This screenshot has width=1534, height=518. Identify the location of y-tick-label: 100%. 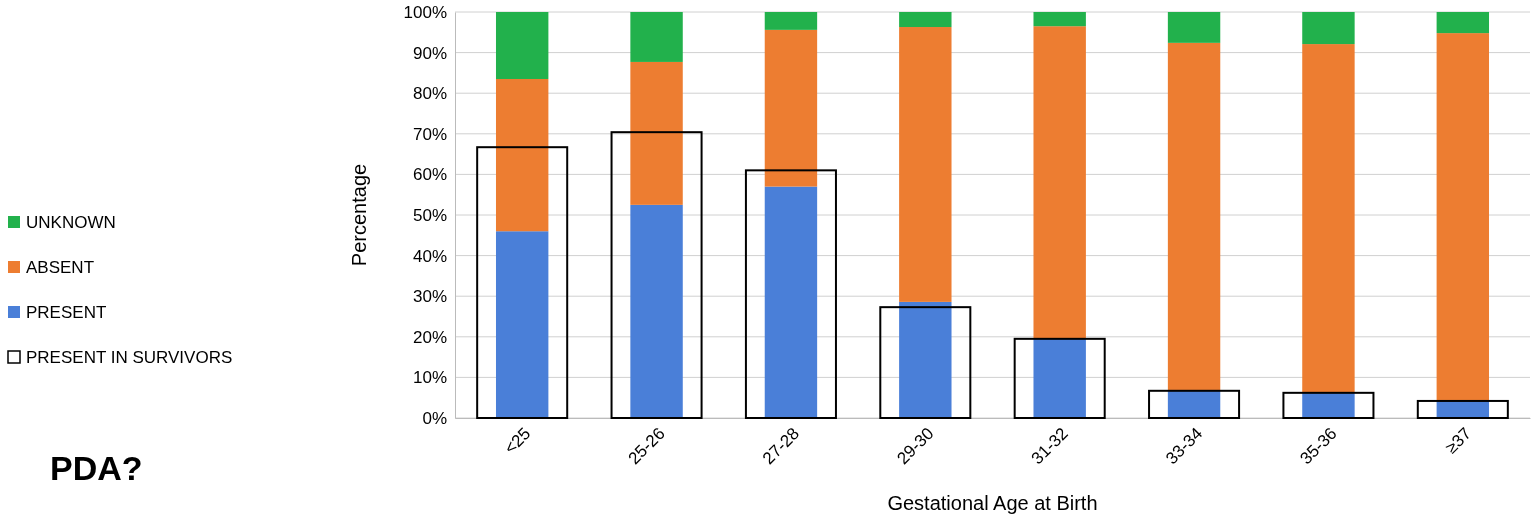
(425, 12).